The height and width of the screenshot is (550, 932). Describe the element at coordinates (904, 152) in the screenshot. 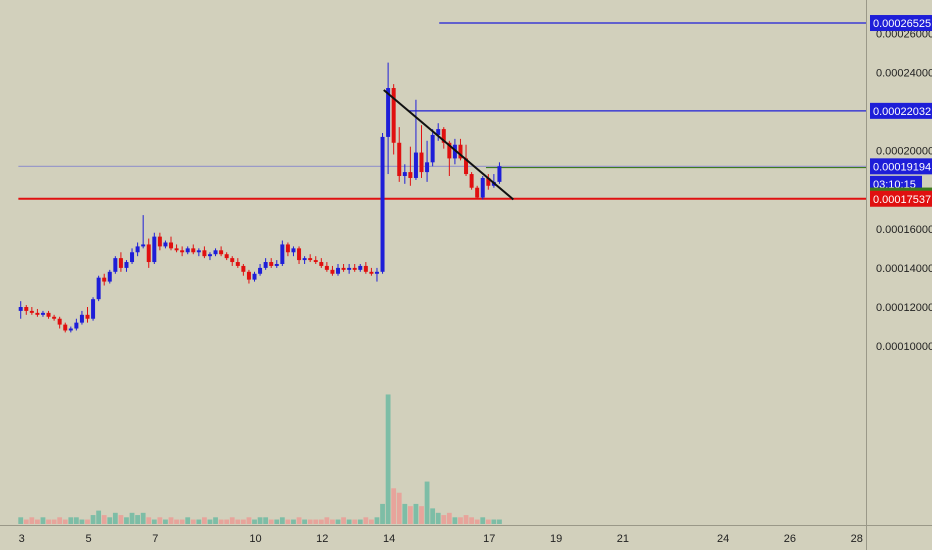

I see `y-tick-label: 0.00020000` at that location.